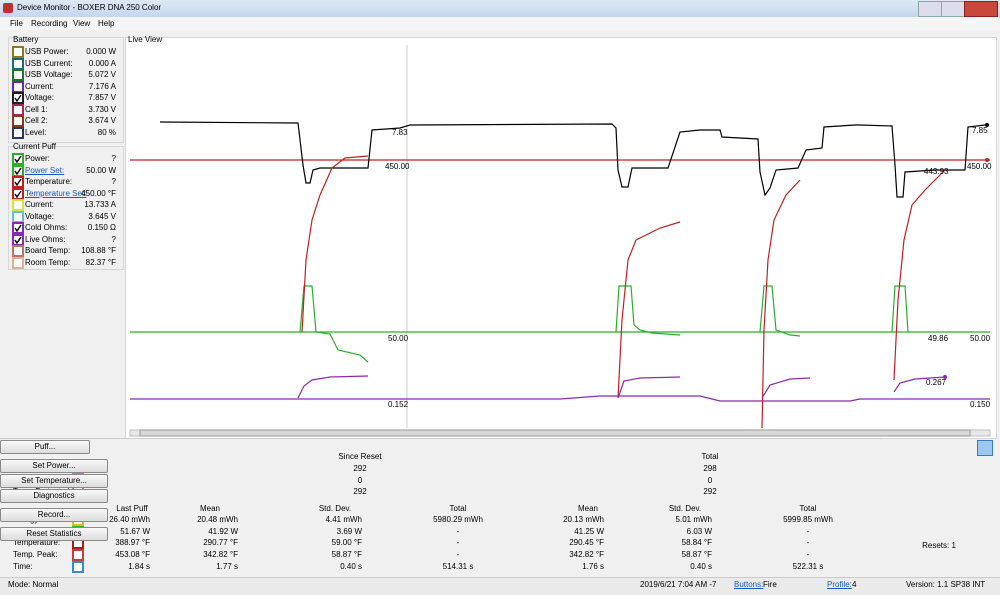 The width and height of the screenshot is (1000, 595). What do you see at coordinates (45, 170) in the screenshot?
I see `row-label: Power Set:` at bounding box center [45, 170].